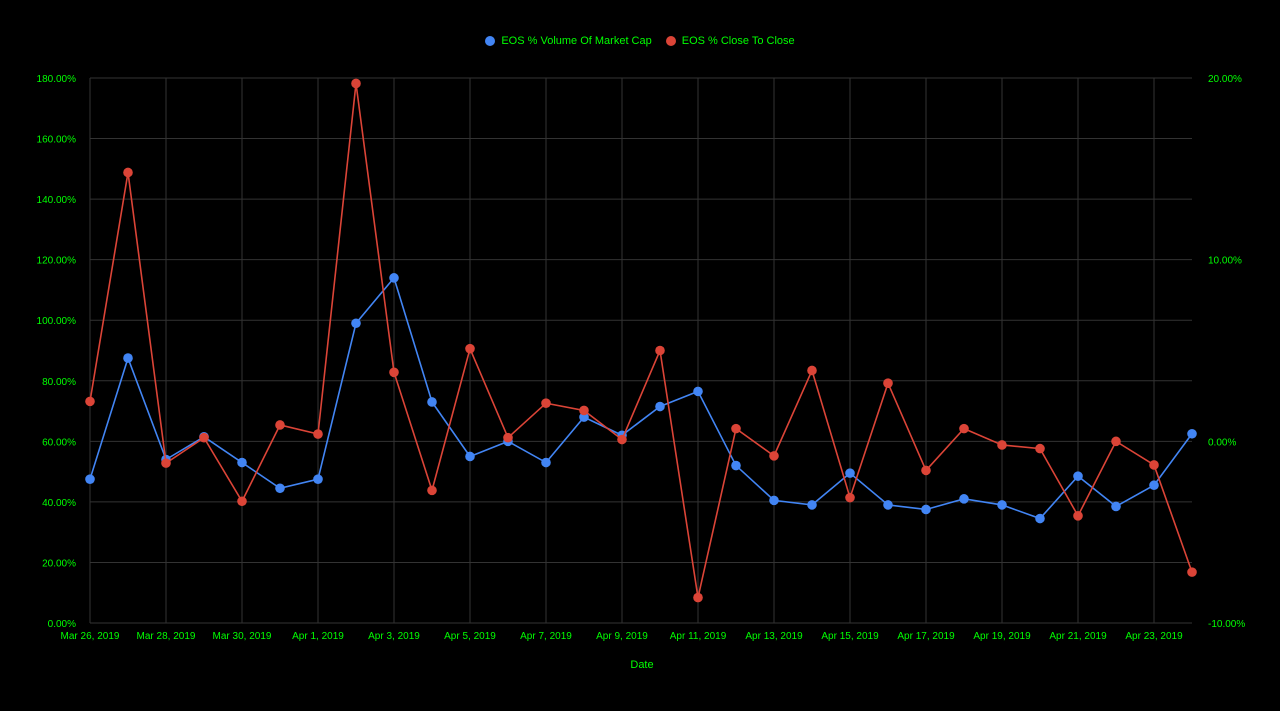 The width and height of the screenshot is (1280, 711). I want to click on legend-label-close: EOS % Close To Close, so click(738, 41).